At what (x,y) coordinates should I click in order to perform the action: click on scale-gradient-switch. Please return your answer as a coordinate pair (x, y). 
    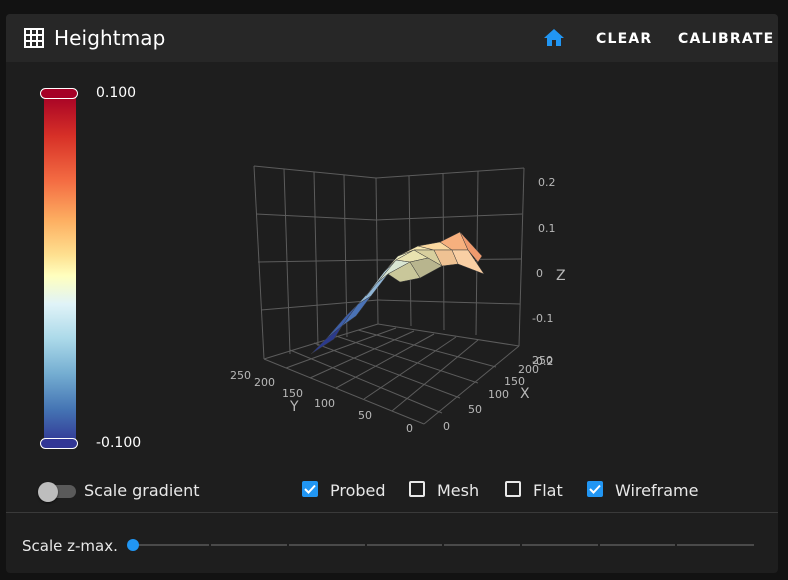
    Looking at the image, I should click on (57, 492).